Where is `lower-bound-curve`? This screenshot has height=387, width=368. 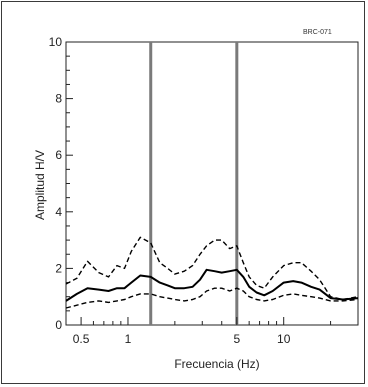 lower-bound-curve is located at coordinates (212, 298).